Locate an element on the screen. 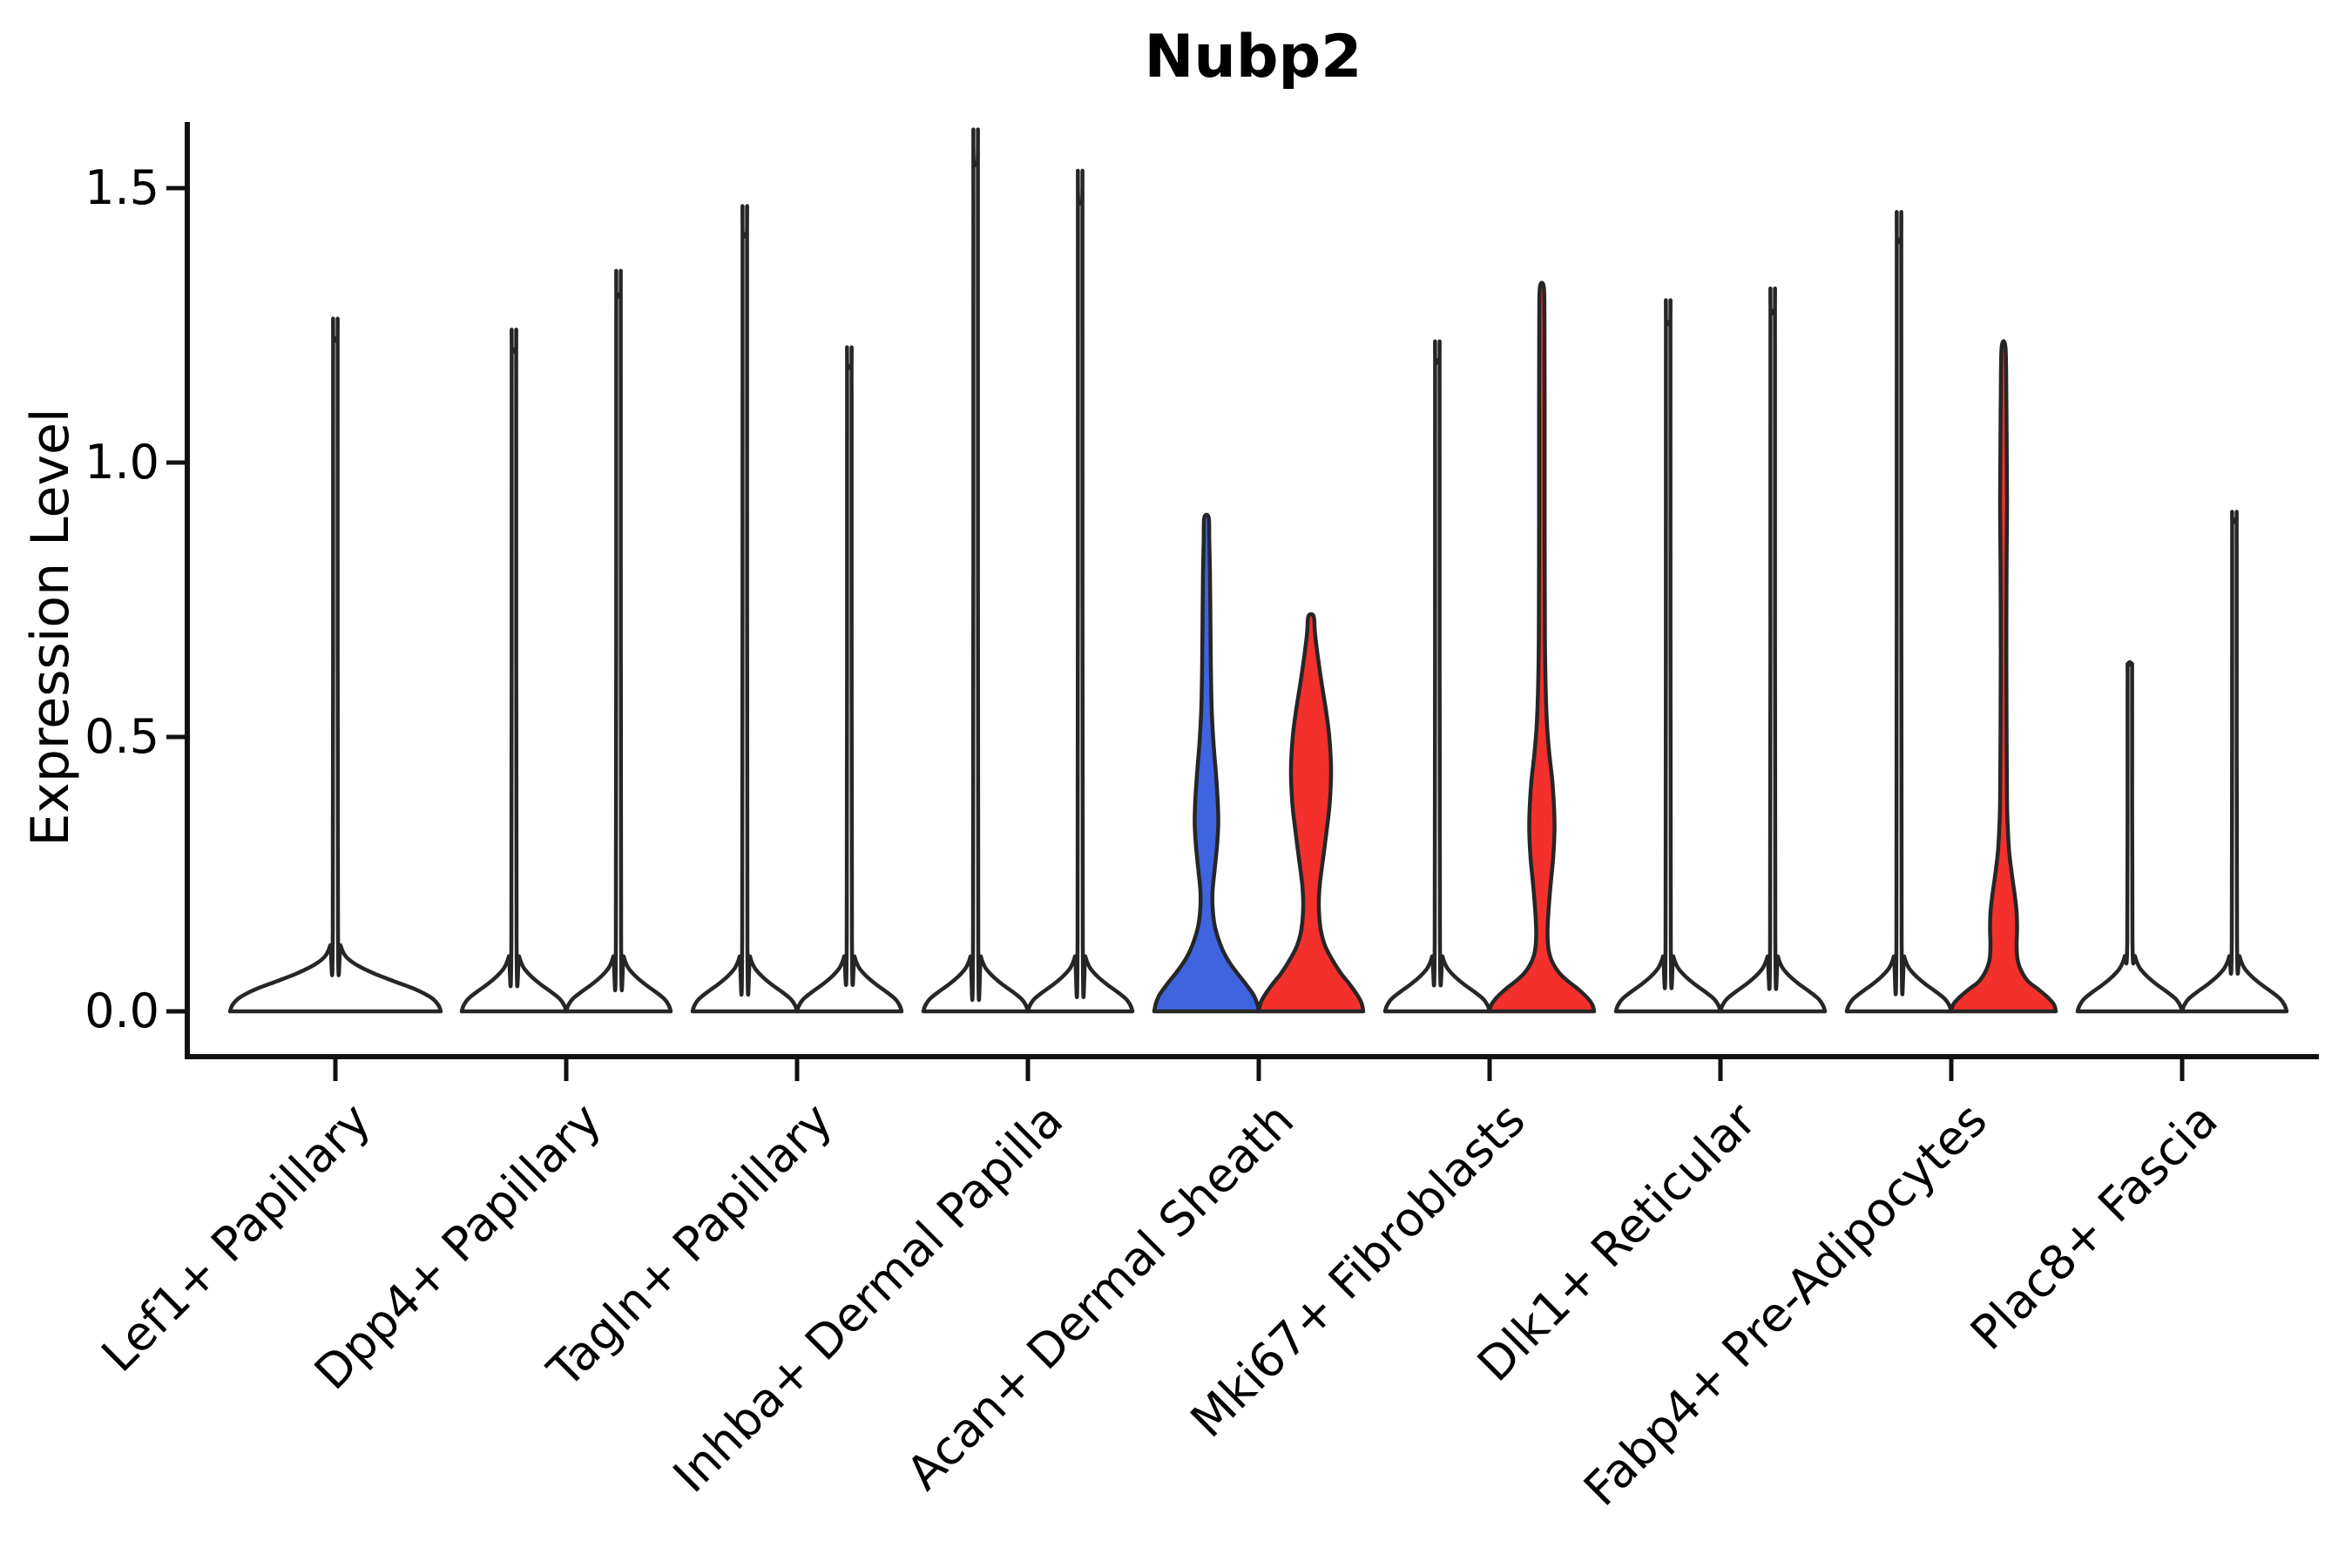 The height and width of the screenshot is (1568, 2352). violin-mki67-fibroblasts-right is located at coordinates (1542, 647).